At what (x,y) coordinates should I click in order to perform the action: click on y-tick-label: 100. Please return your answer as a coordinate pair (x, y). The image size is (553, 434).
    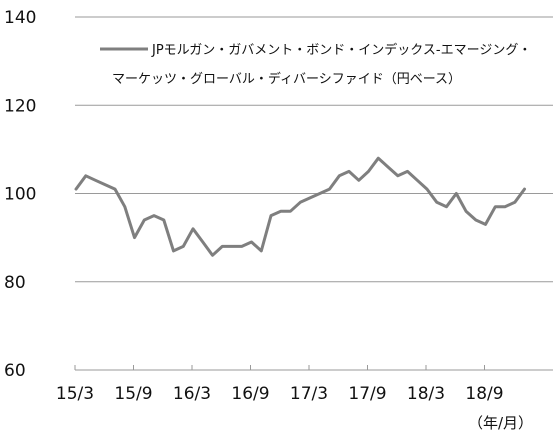
    Looking at the image, I should click on (20, 195).